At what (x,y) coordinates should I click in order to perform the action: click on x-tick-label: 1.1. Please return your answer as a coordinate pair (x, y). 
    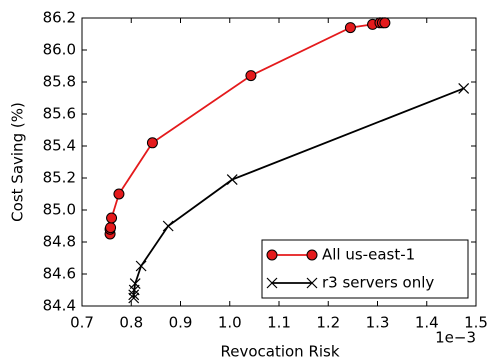
    Looking at the image, I should click on (279, 323).